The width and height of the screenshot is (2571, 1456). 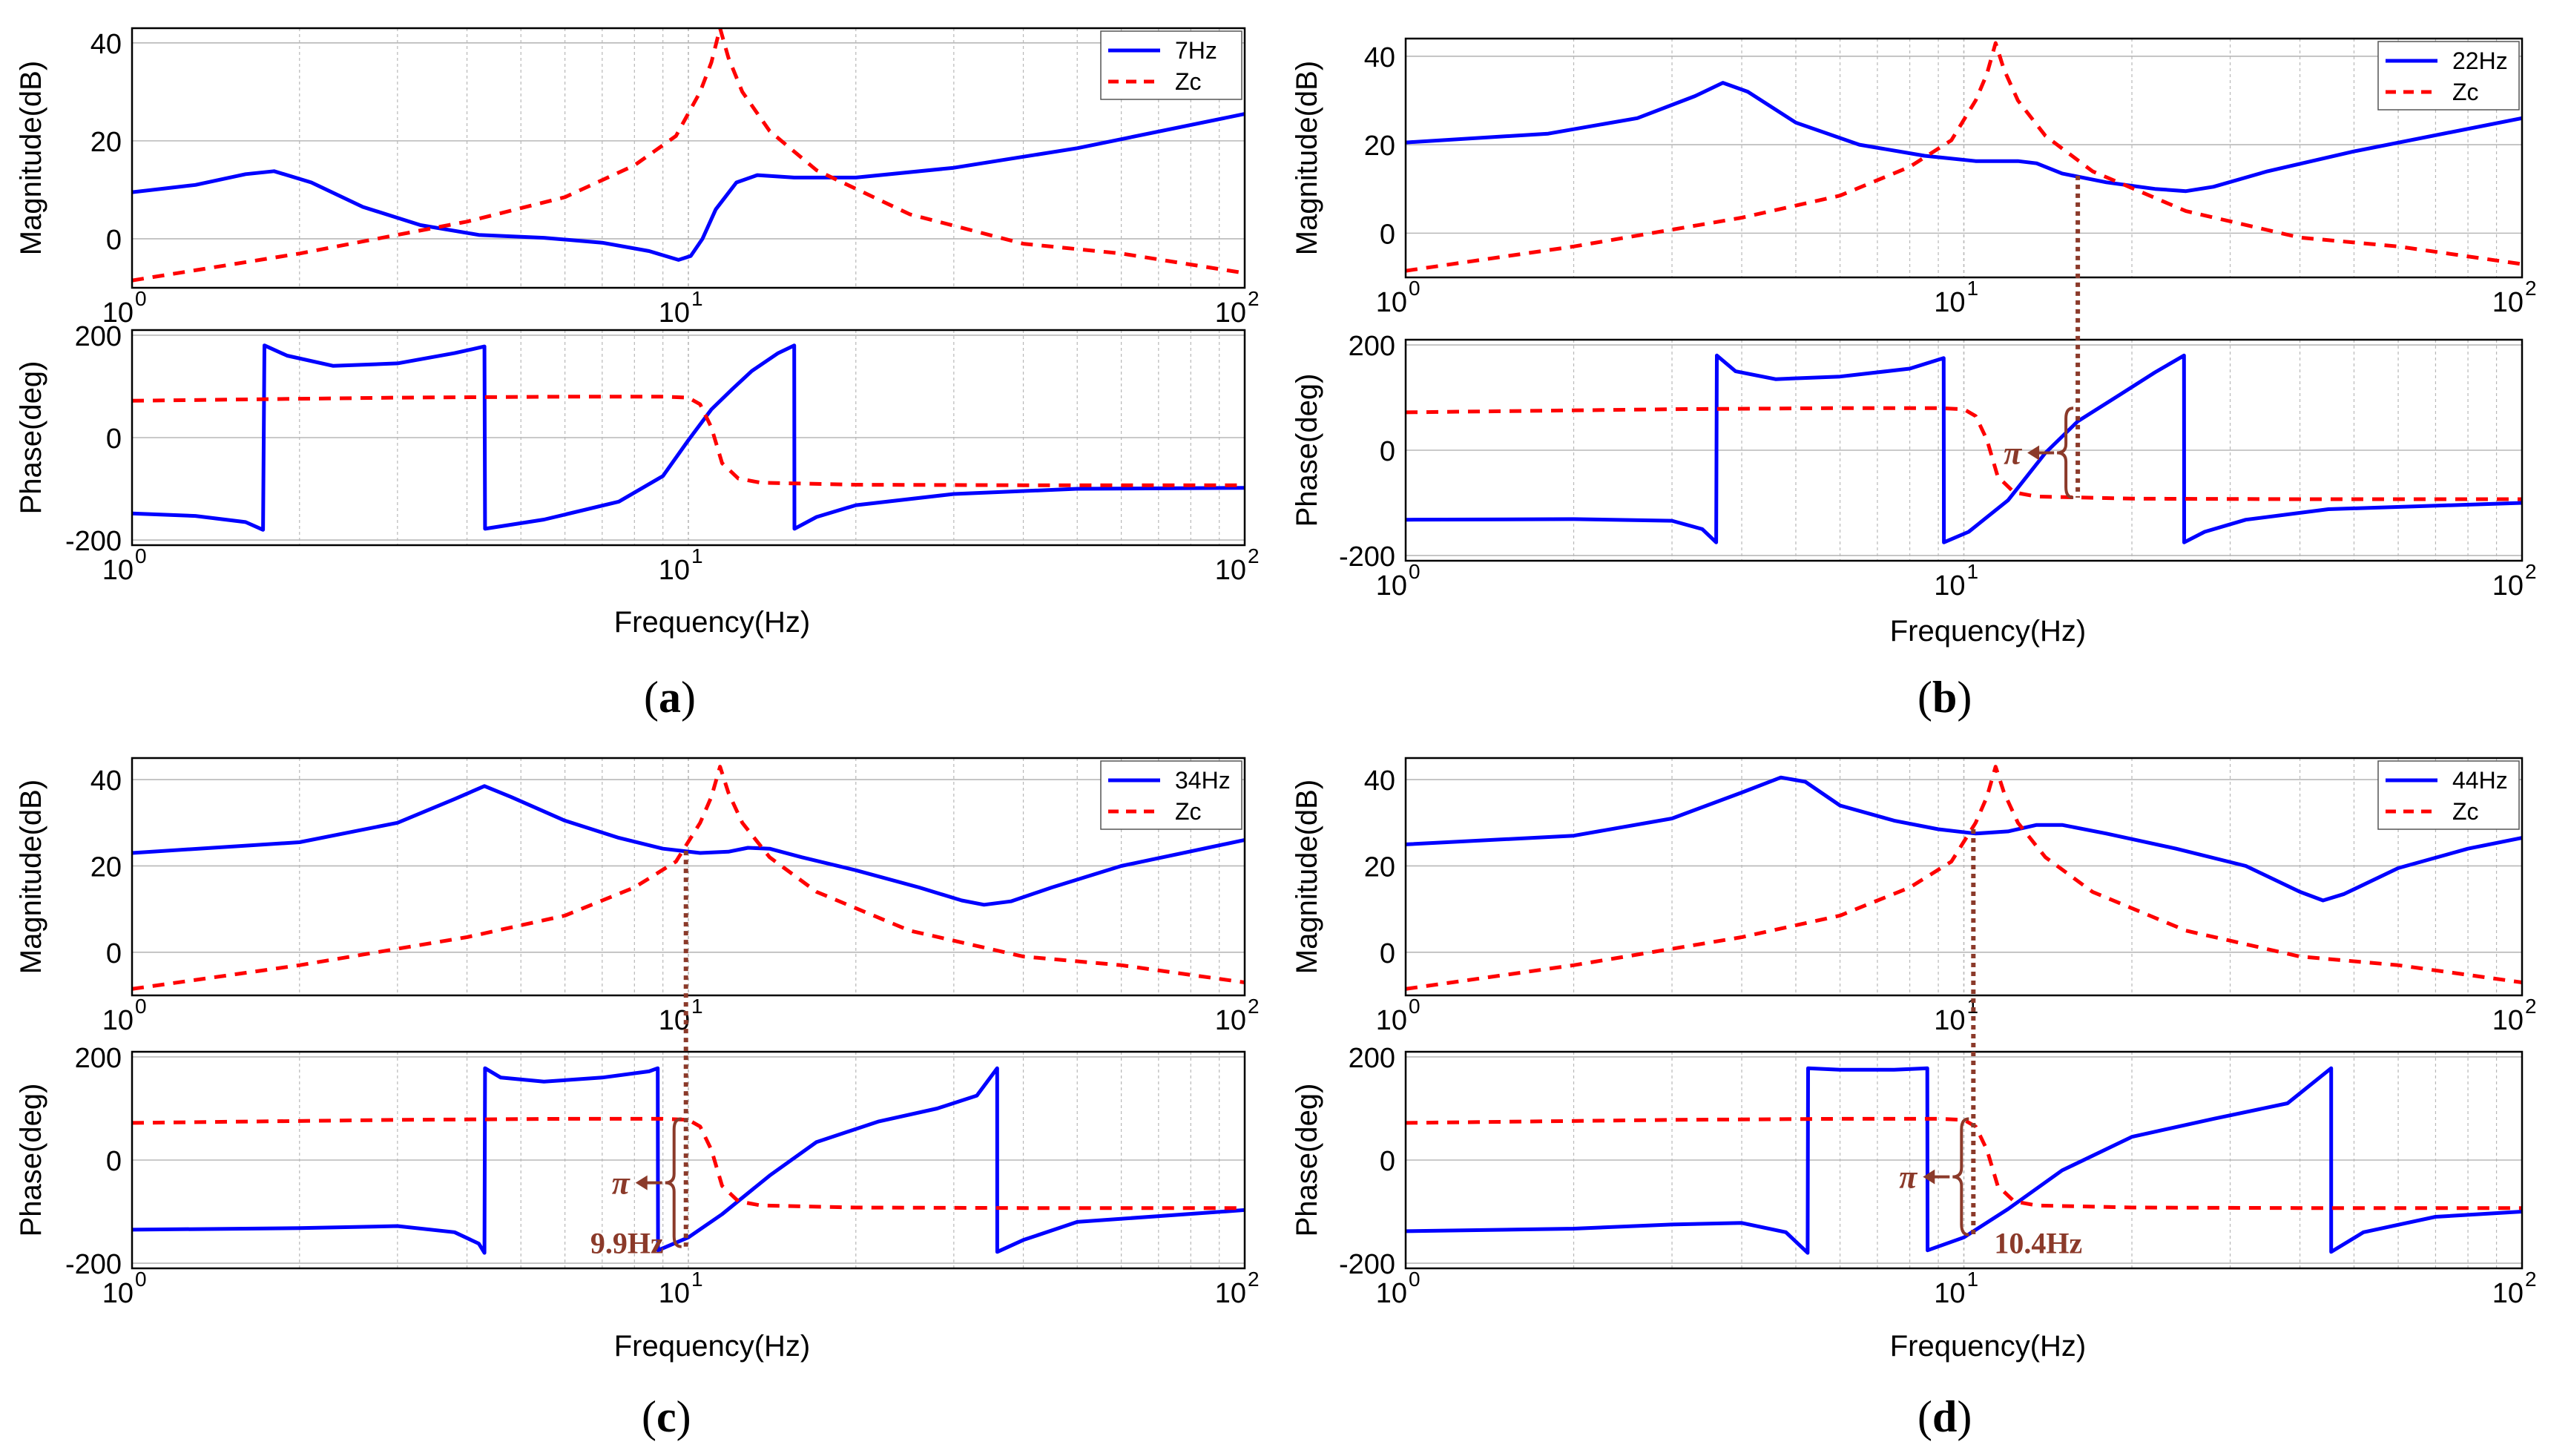 What do you see at coordinates (2480, 780) in the screenshot?
I see `legend-entry-open-loop: 44Hz` at bounding box center [2480, 780].